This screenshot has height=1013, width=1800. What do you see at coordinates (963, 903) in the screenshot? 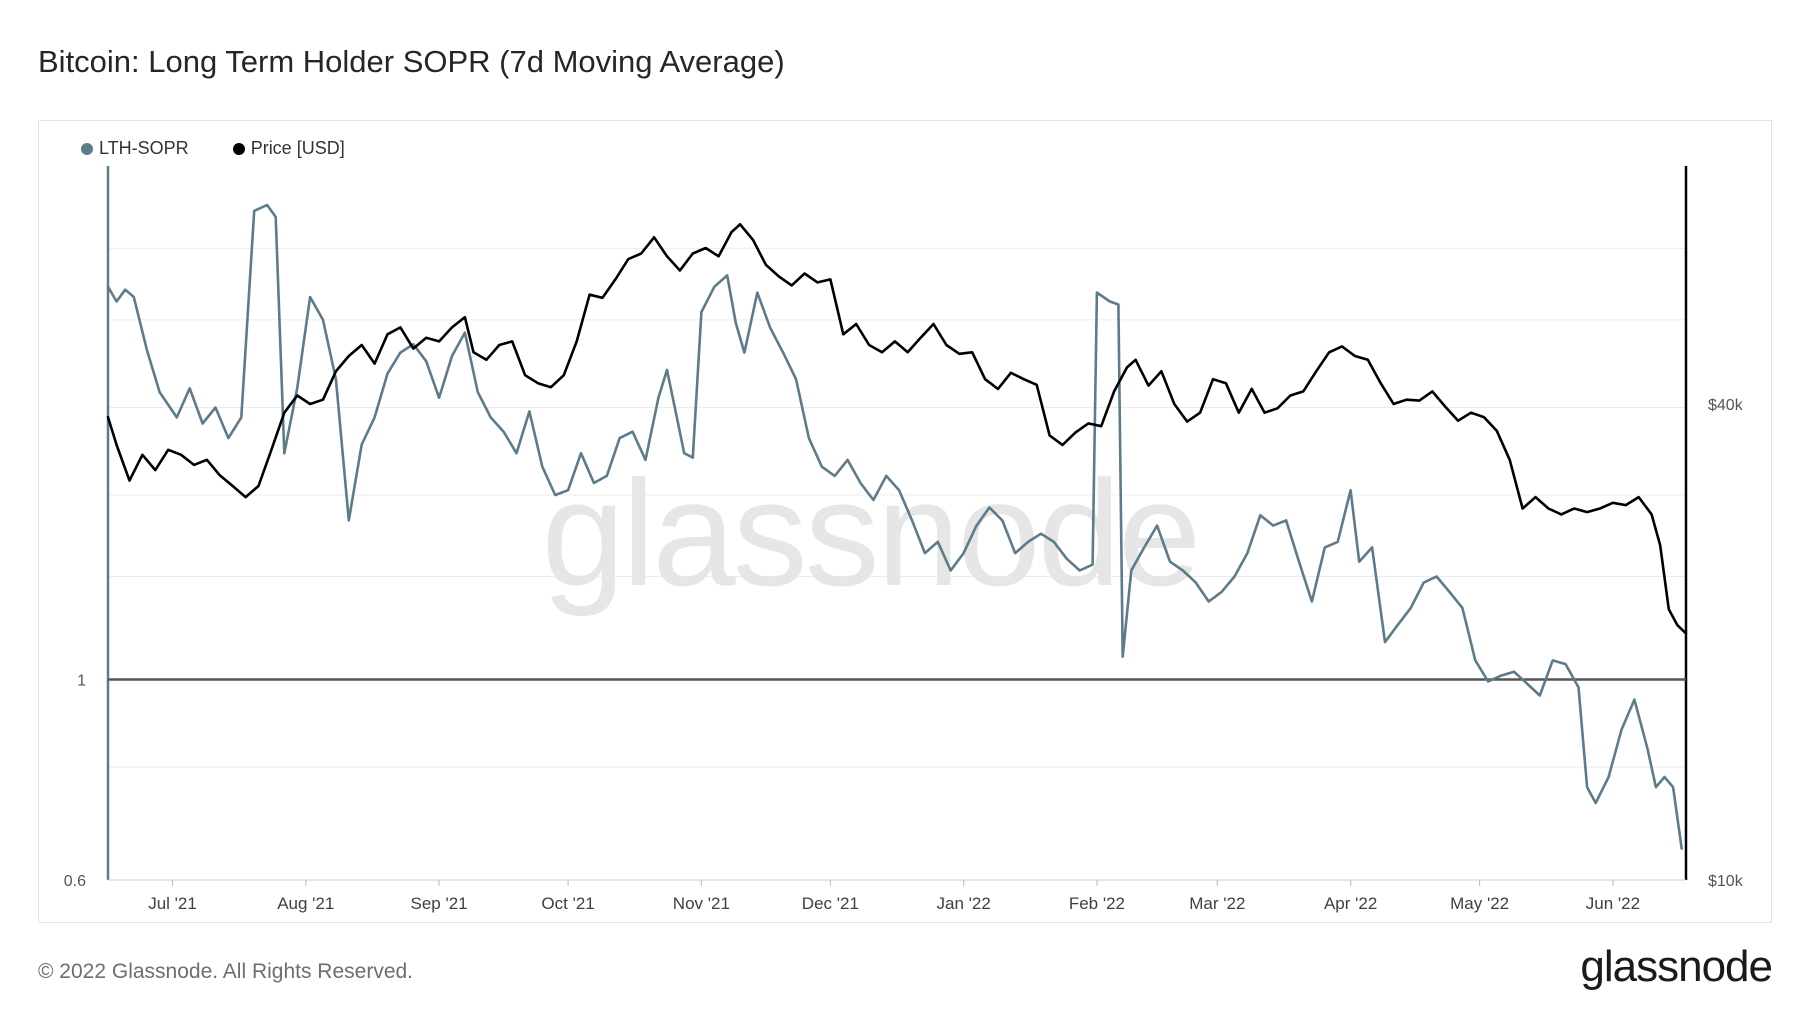
I see `x-tick-label: Jan '22` at bounding box center [963, 903].